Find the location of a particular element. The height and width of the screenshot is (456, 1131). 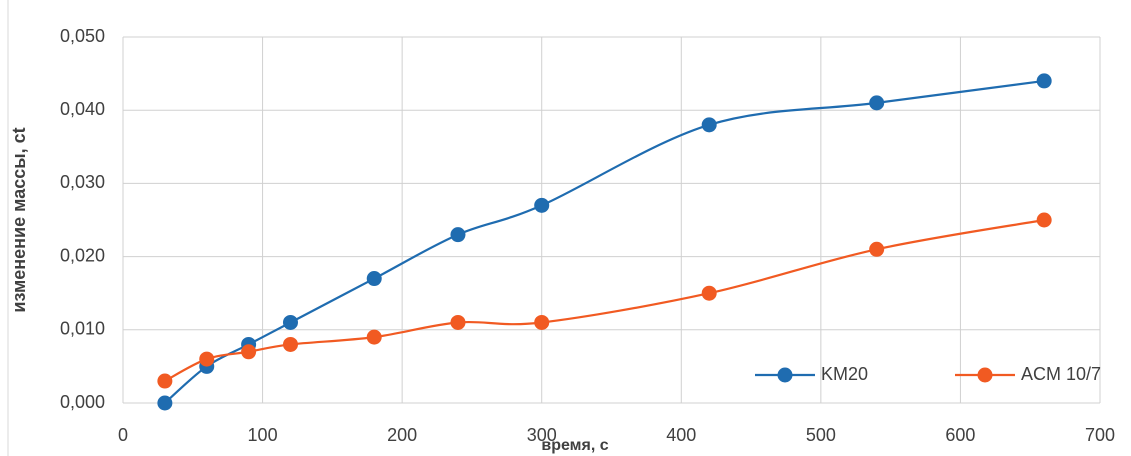

y-tick-label: 0,010 is located at coordinates (82, 329).